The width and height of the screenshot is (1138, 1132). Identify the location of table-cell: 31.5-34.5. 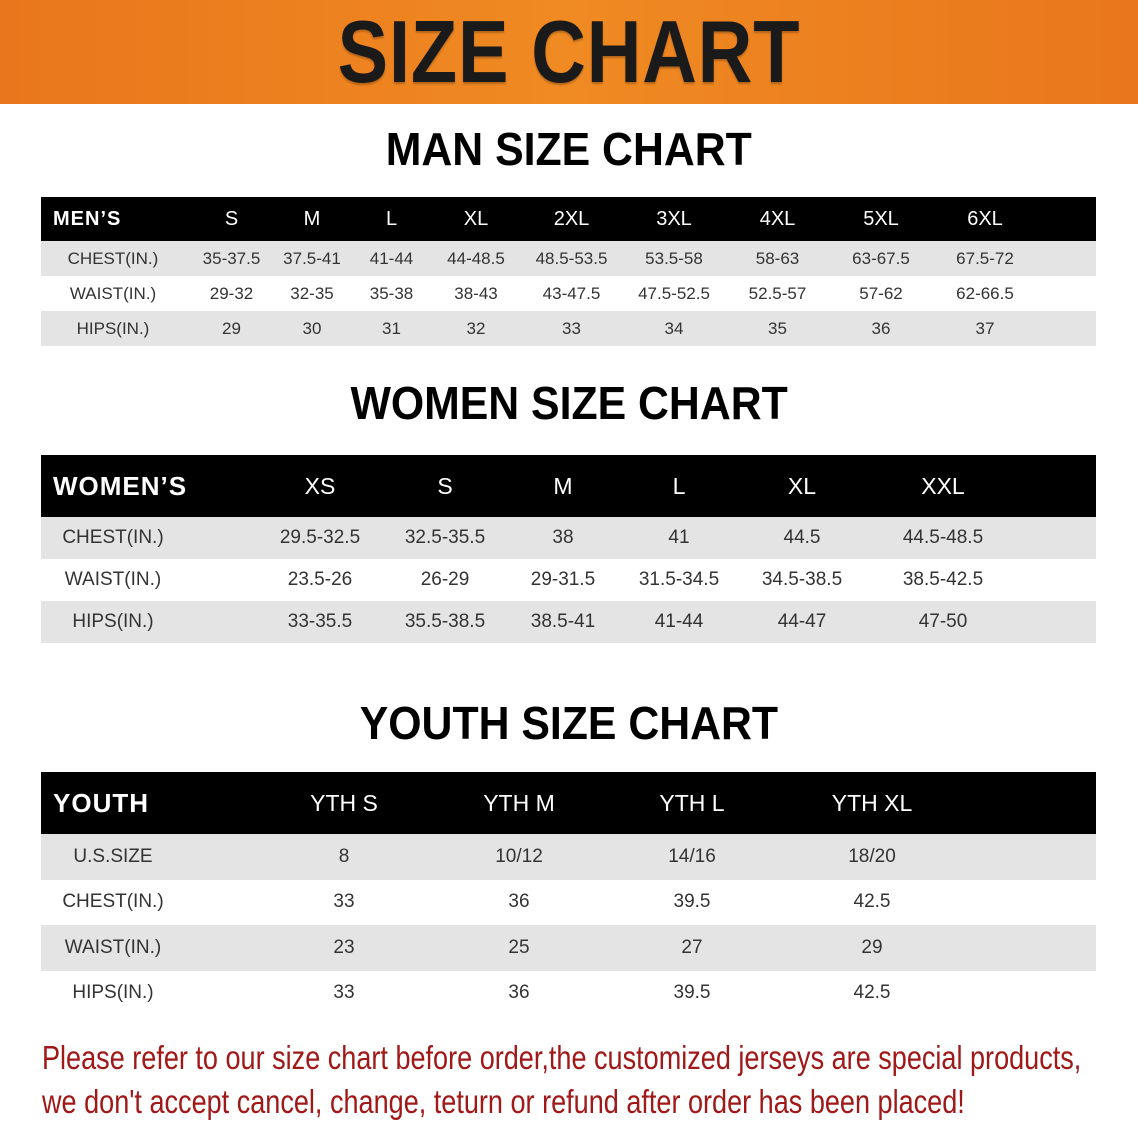
(679, 579).